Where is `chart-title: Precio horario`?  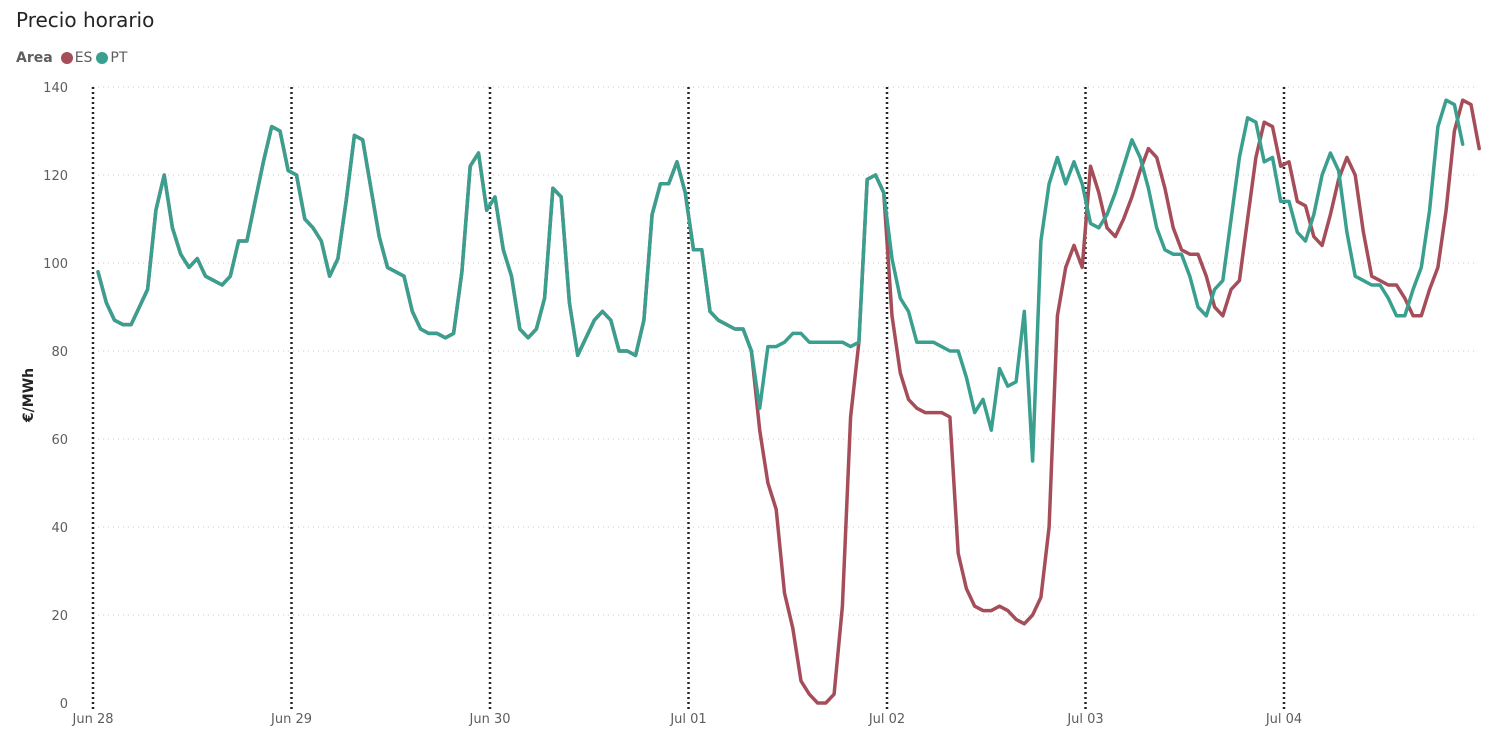
chart-title: Precio horario is located at coordinates (85, 20).